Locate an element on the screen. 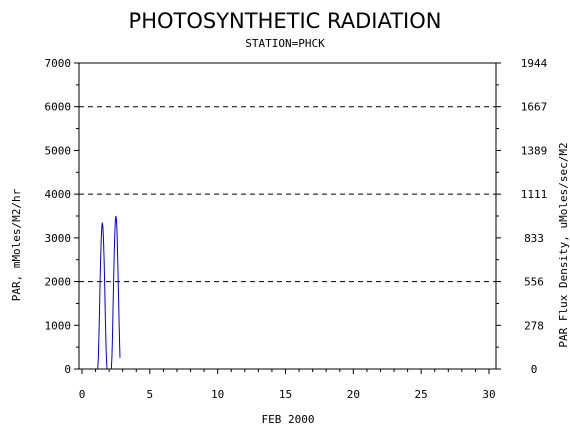  x-tick-label: 30 is located at coordinates (488, 394).